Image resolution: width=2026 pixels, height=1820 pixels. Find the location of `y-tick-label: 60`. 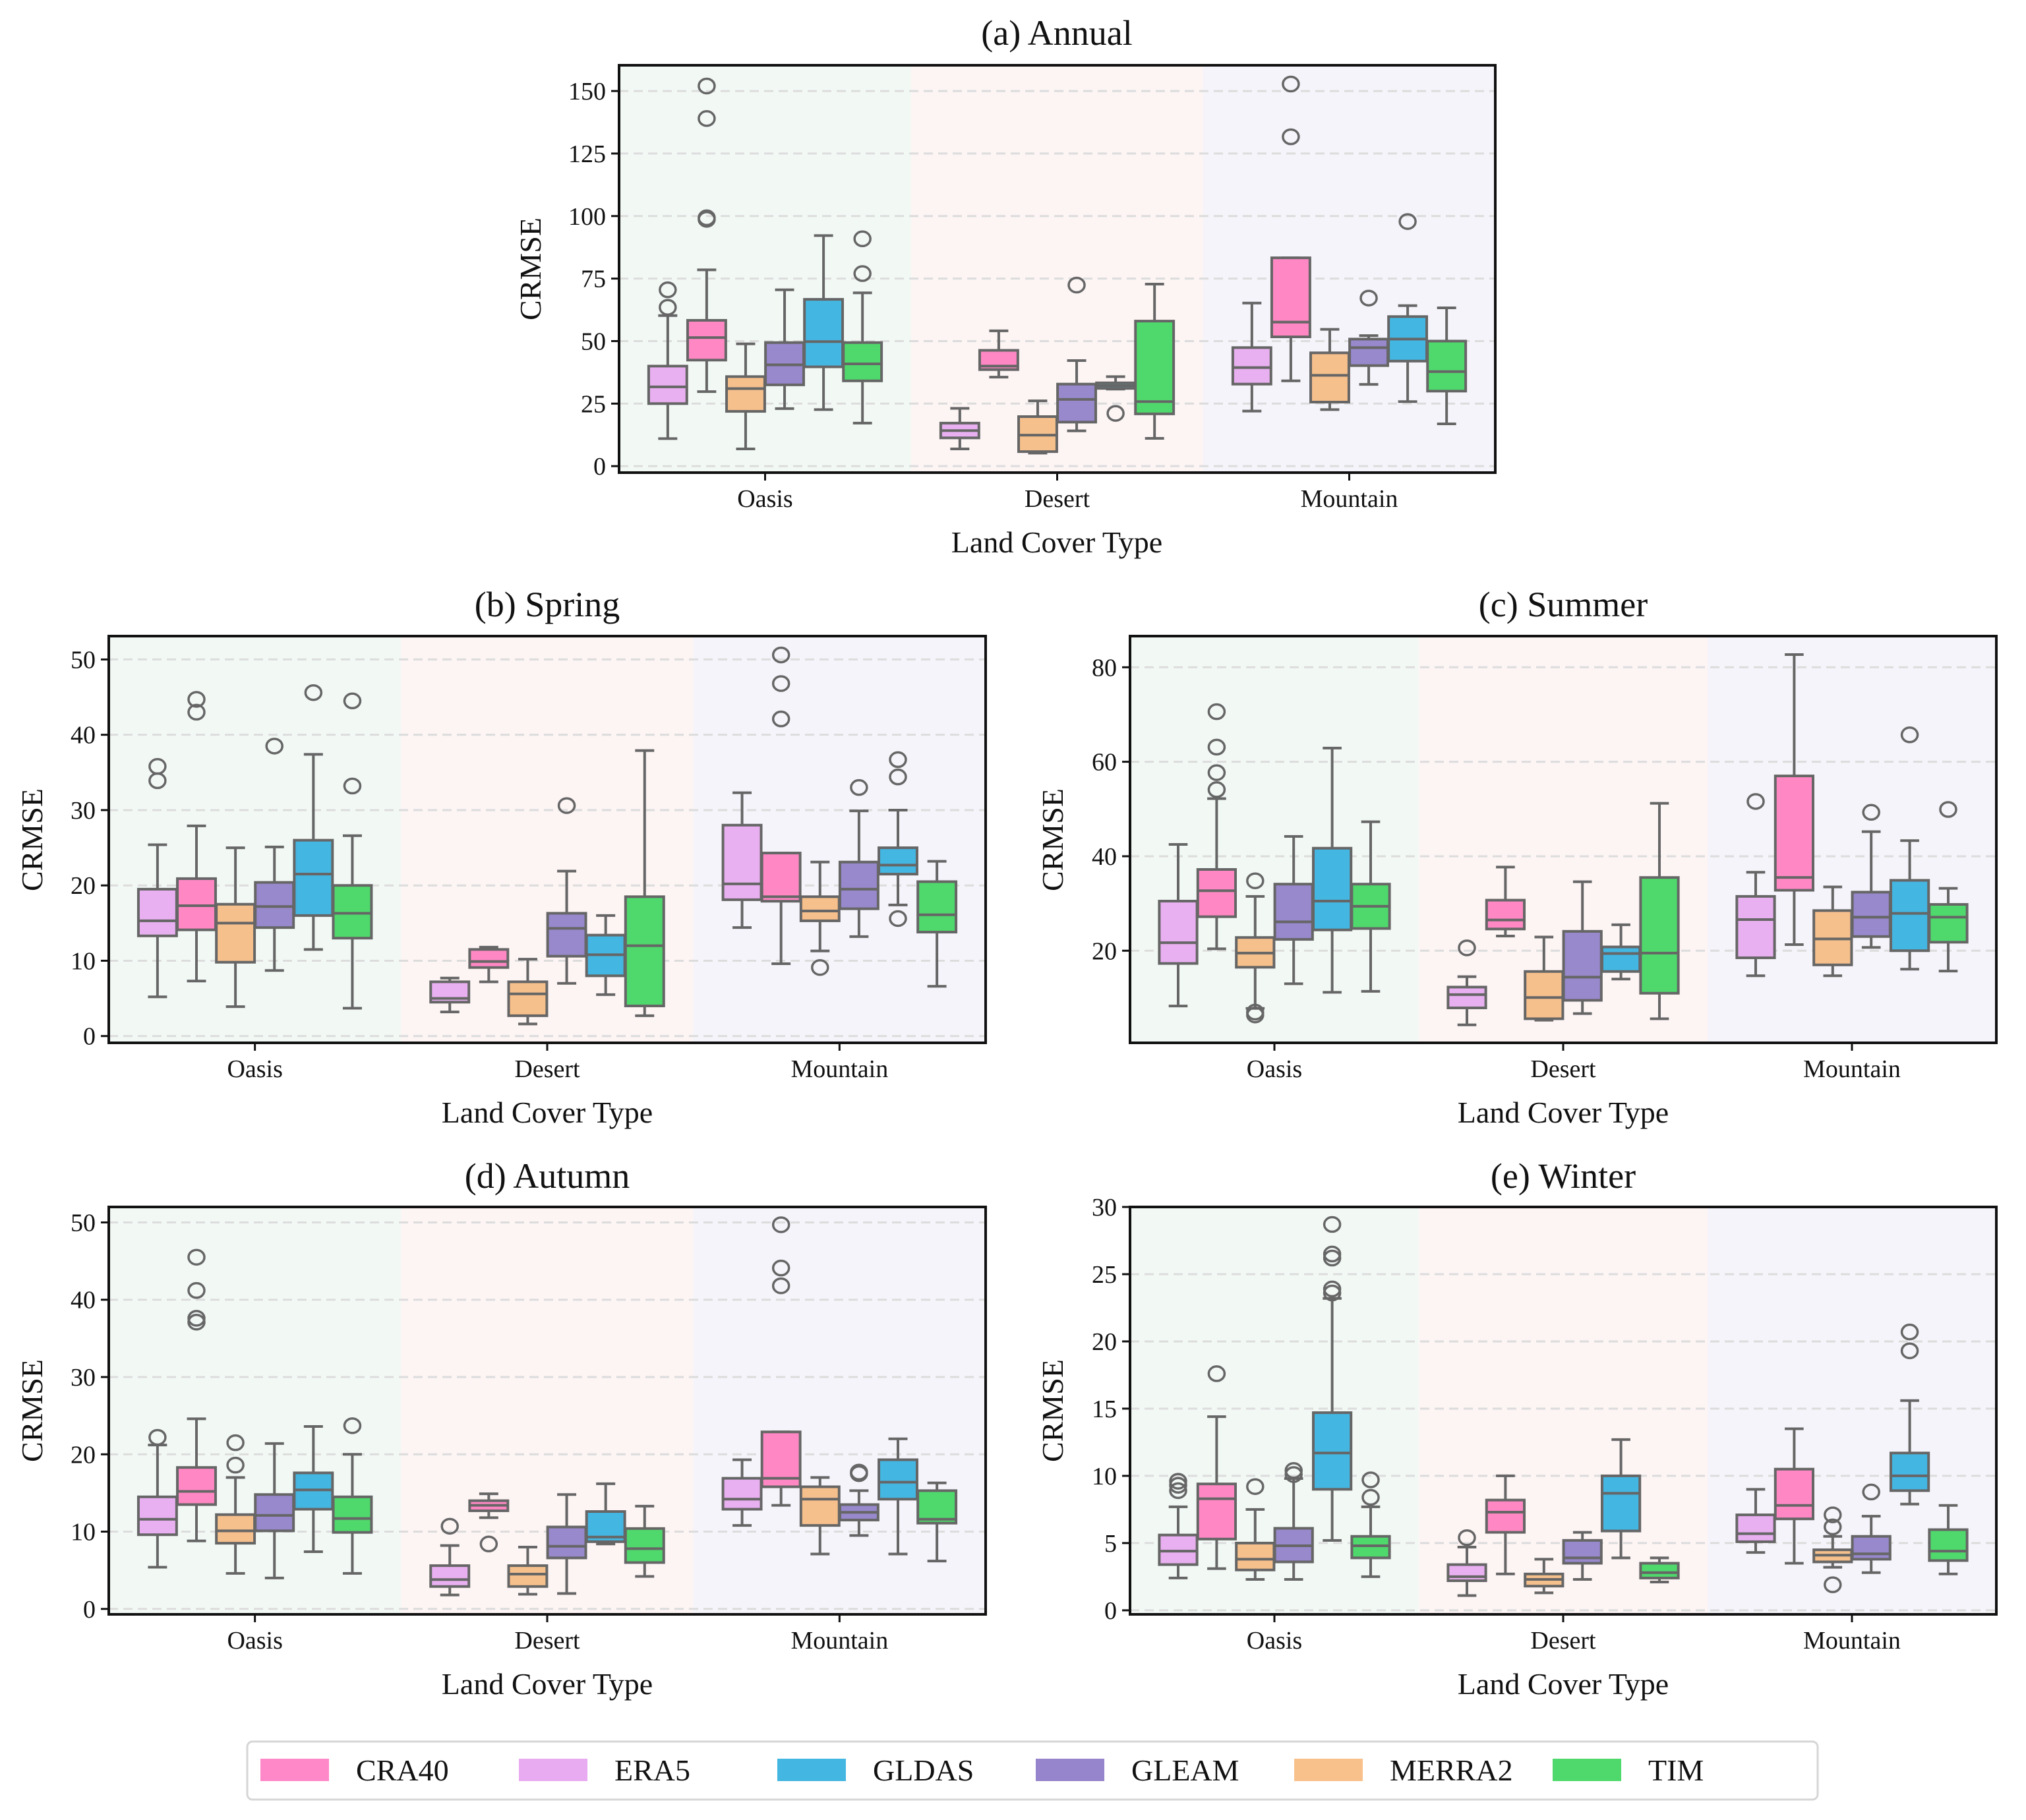

y-tick-label: 60 is located at coordinates (1104, 763).